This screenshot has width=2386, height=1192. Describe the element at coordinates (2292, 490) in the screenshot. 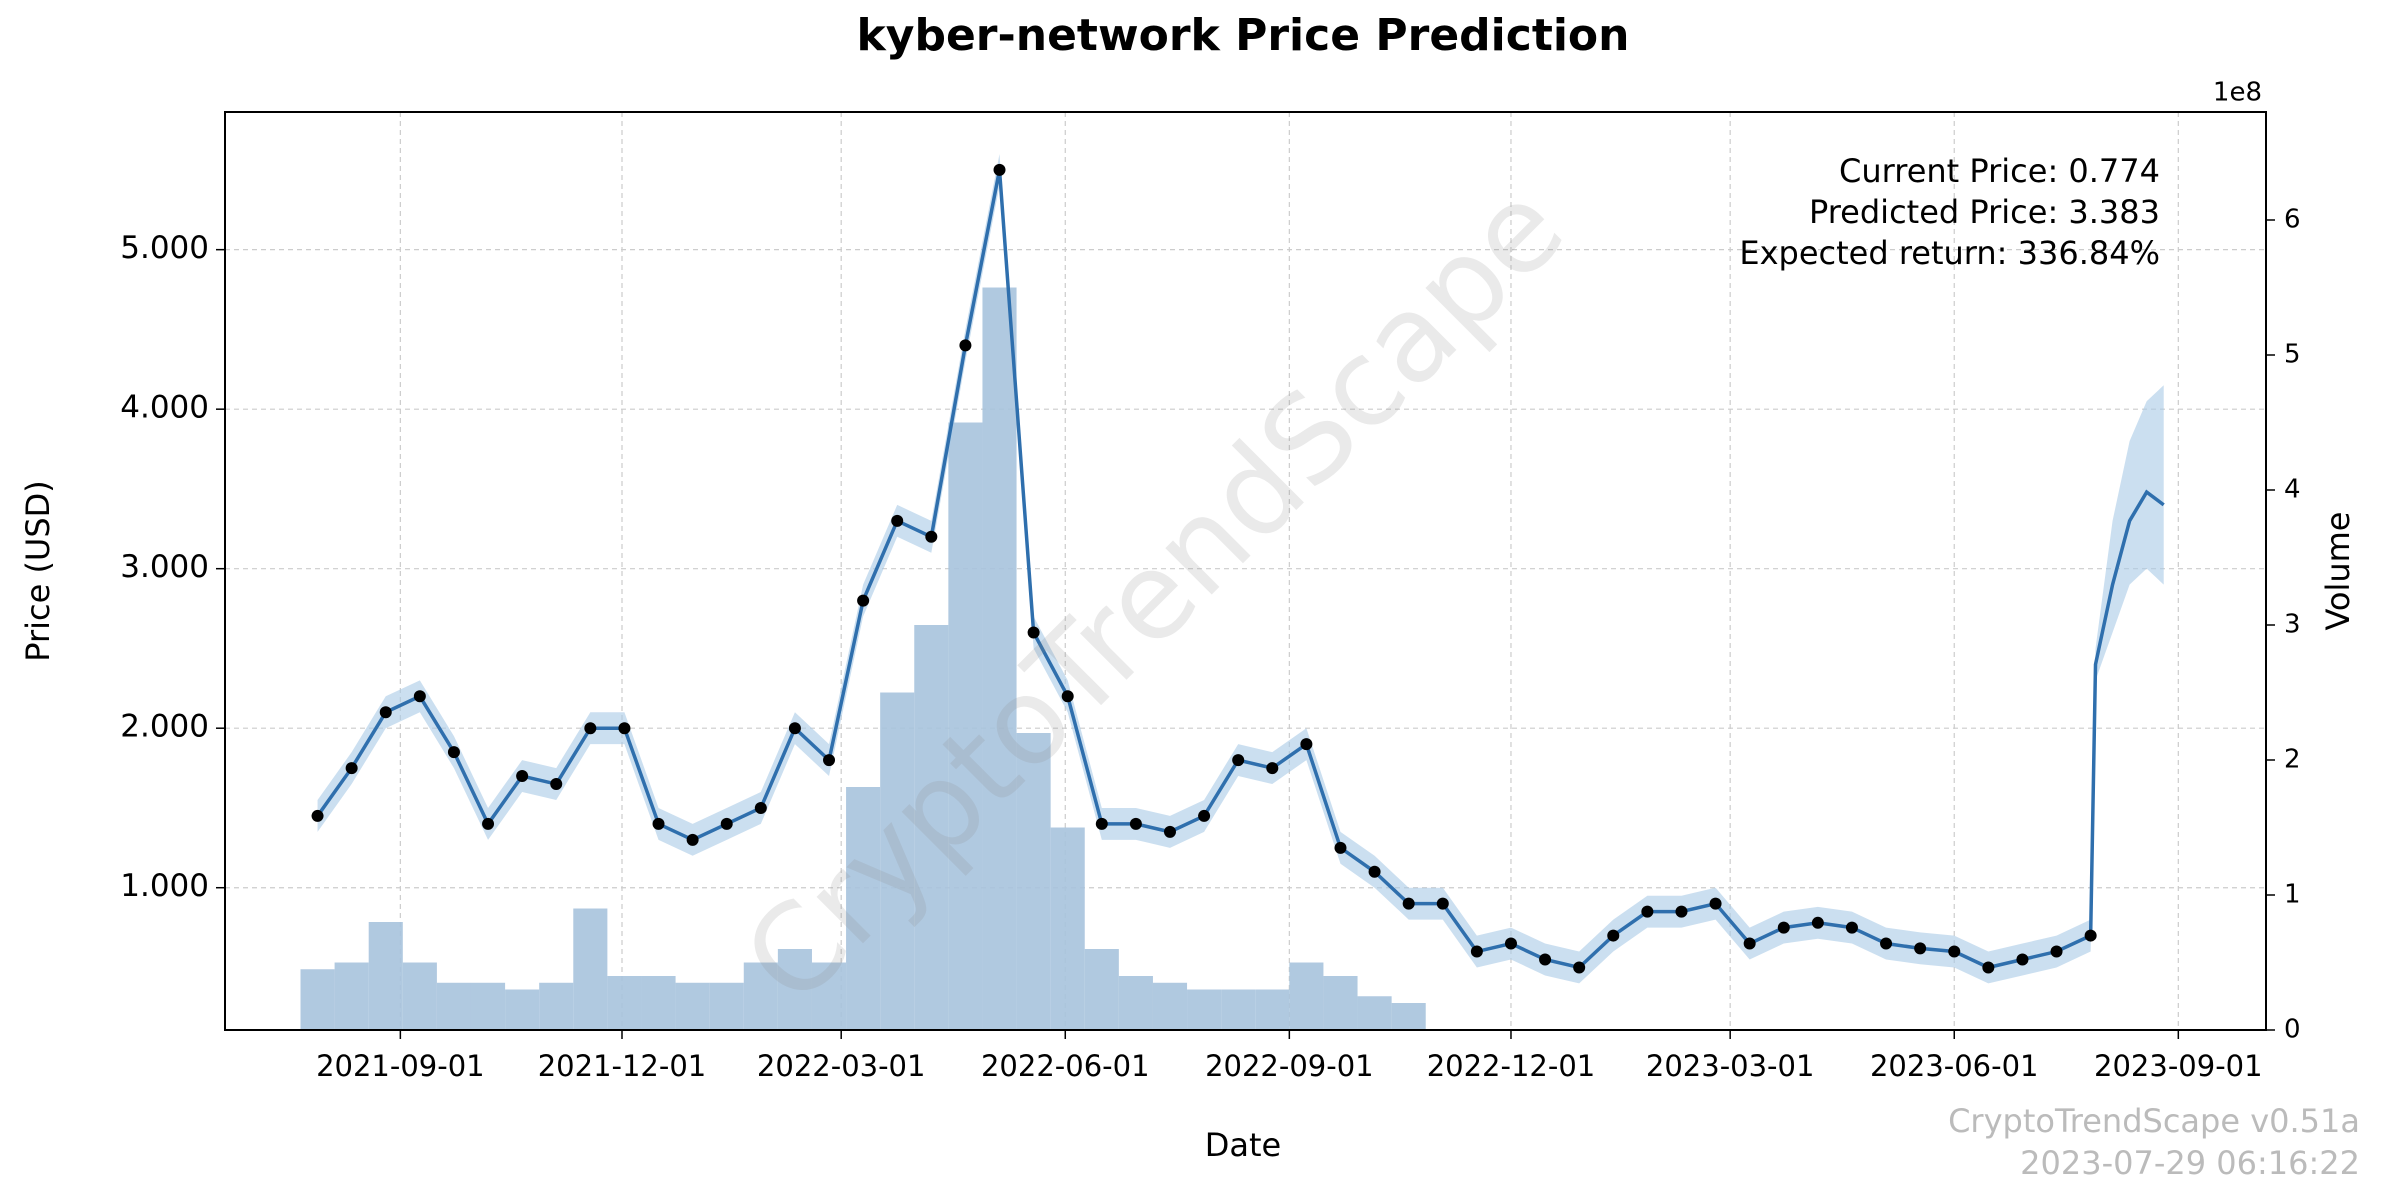

I see `y2-tick-label: 4` at that location.